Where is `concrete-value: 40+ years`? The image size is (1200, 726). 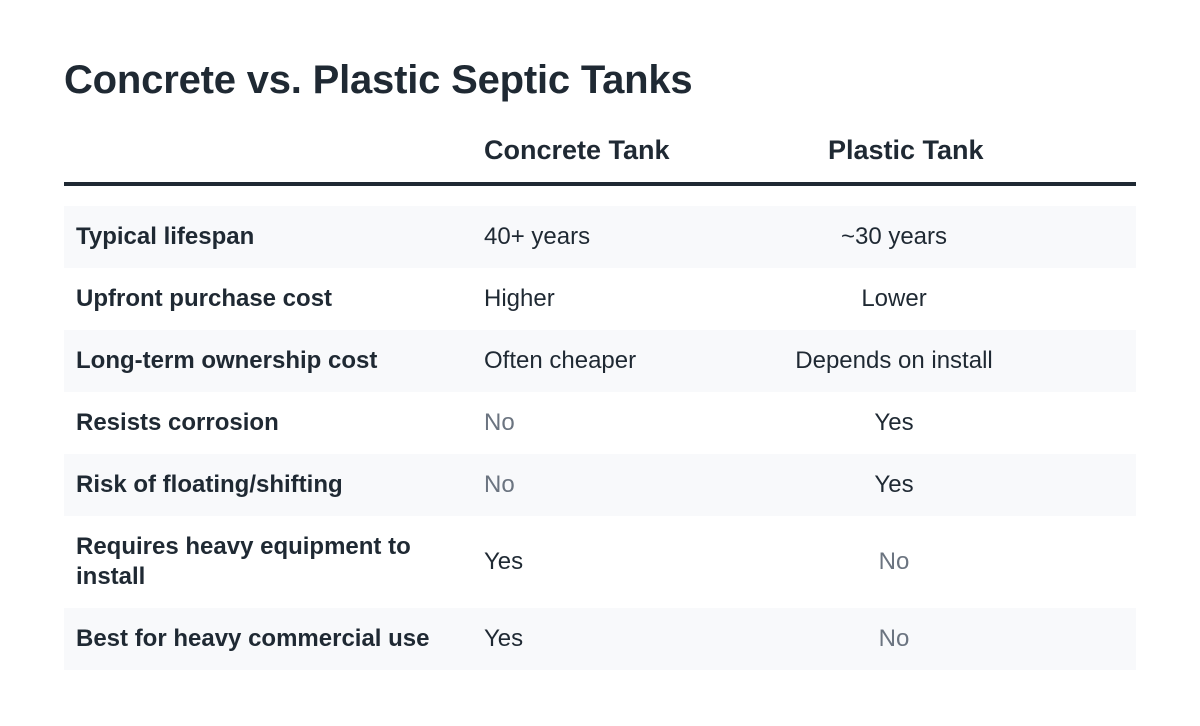 concrete-value: 40+ years is located at coordinates (537, 236).